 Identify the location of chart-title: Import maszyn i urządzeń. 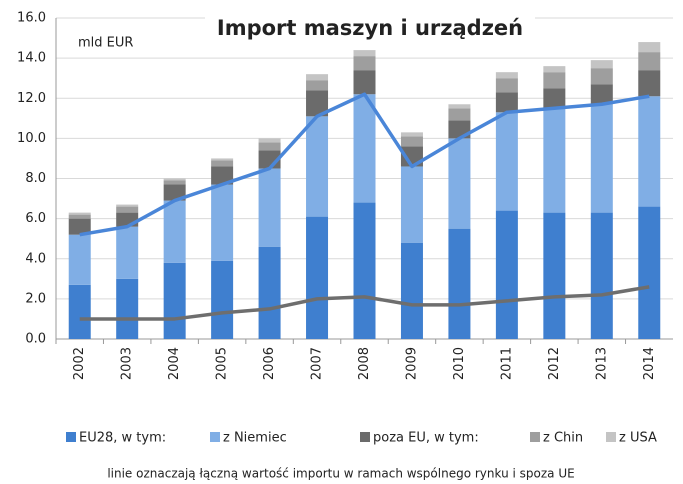
(370, 28).